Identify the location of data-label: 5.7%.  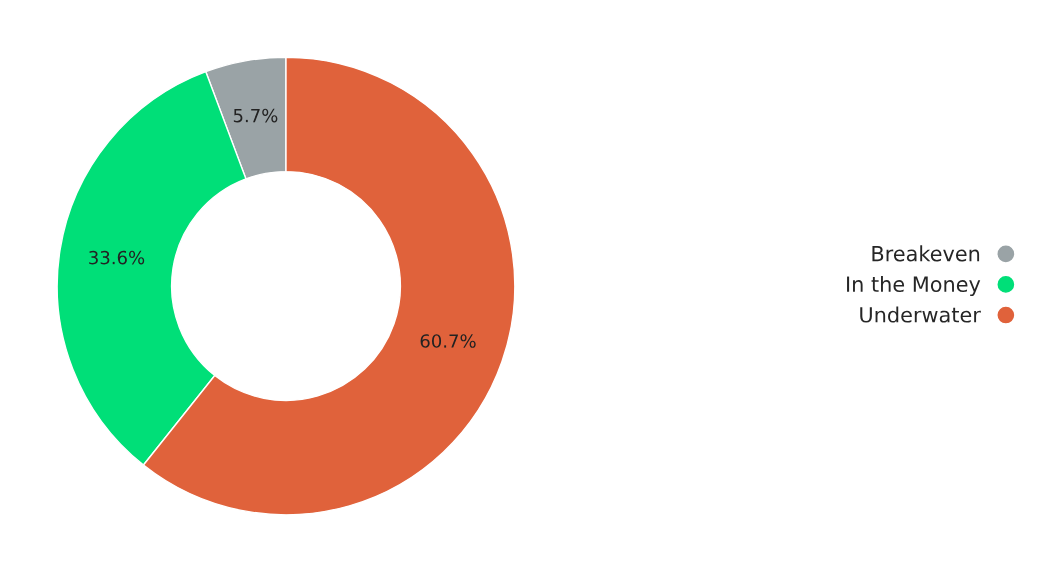
(255, 115).